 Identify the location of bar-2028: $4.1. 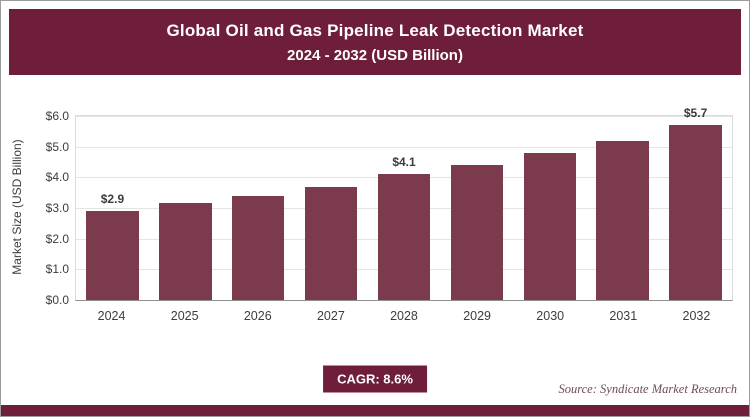
(404, 227).